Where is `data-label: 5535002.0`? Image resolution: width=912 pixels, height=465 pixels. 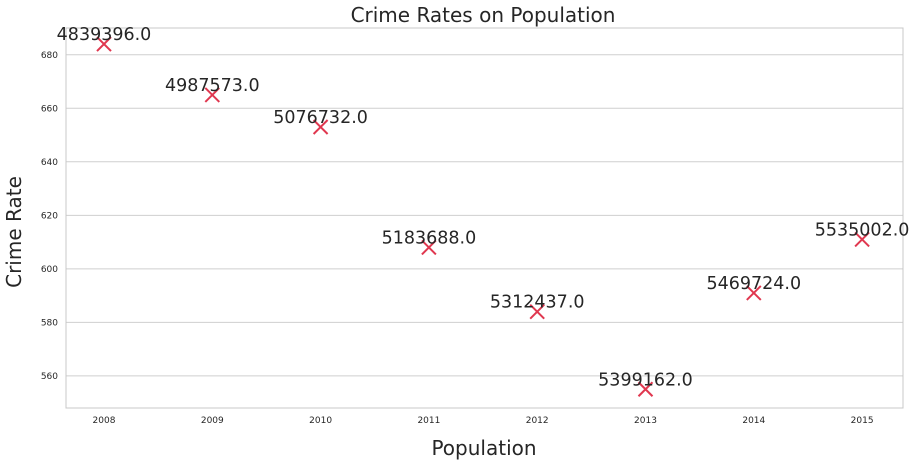 data-label: 5535002.0 is located at coordinates (862, 230).